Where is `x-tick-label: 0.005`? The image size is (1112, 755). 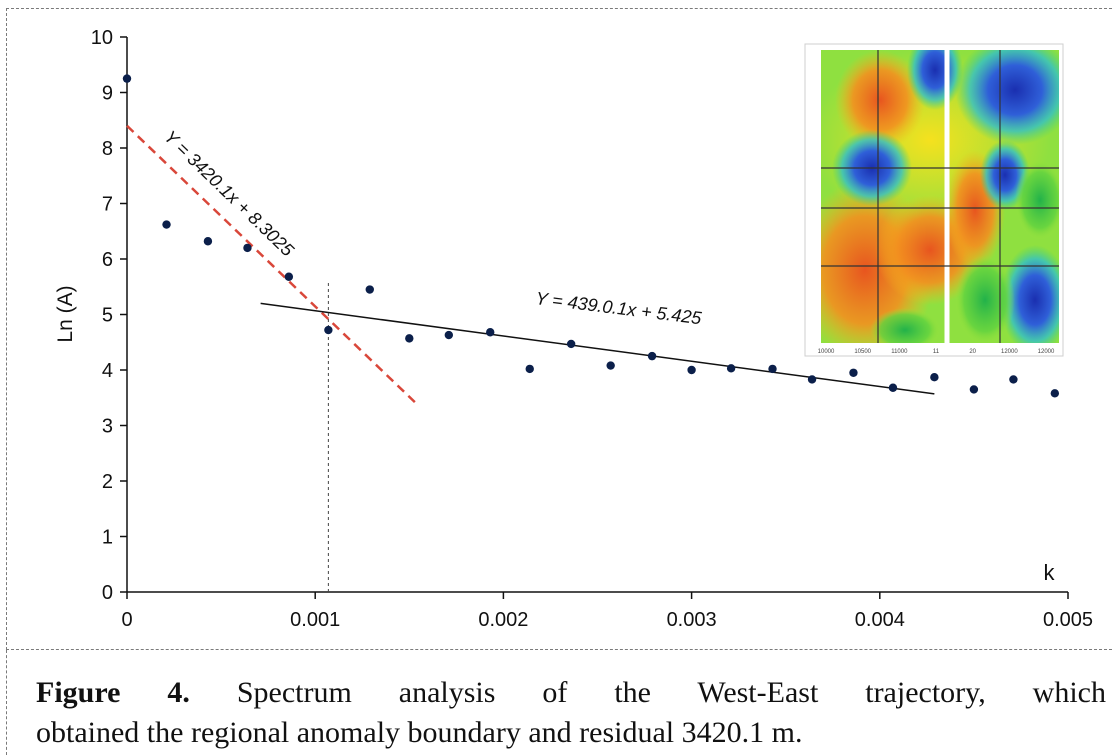 x-tick-label: 0.005 is located at coordinates (1068, 620).